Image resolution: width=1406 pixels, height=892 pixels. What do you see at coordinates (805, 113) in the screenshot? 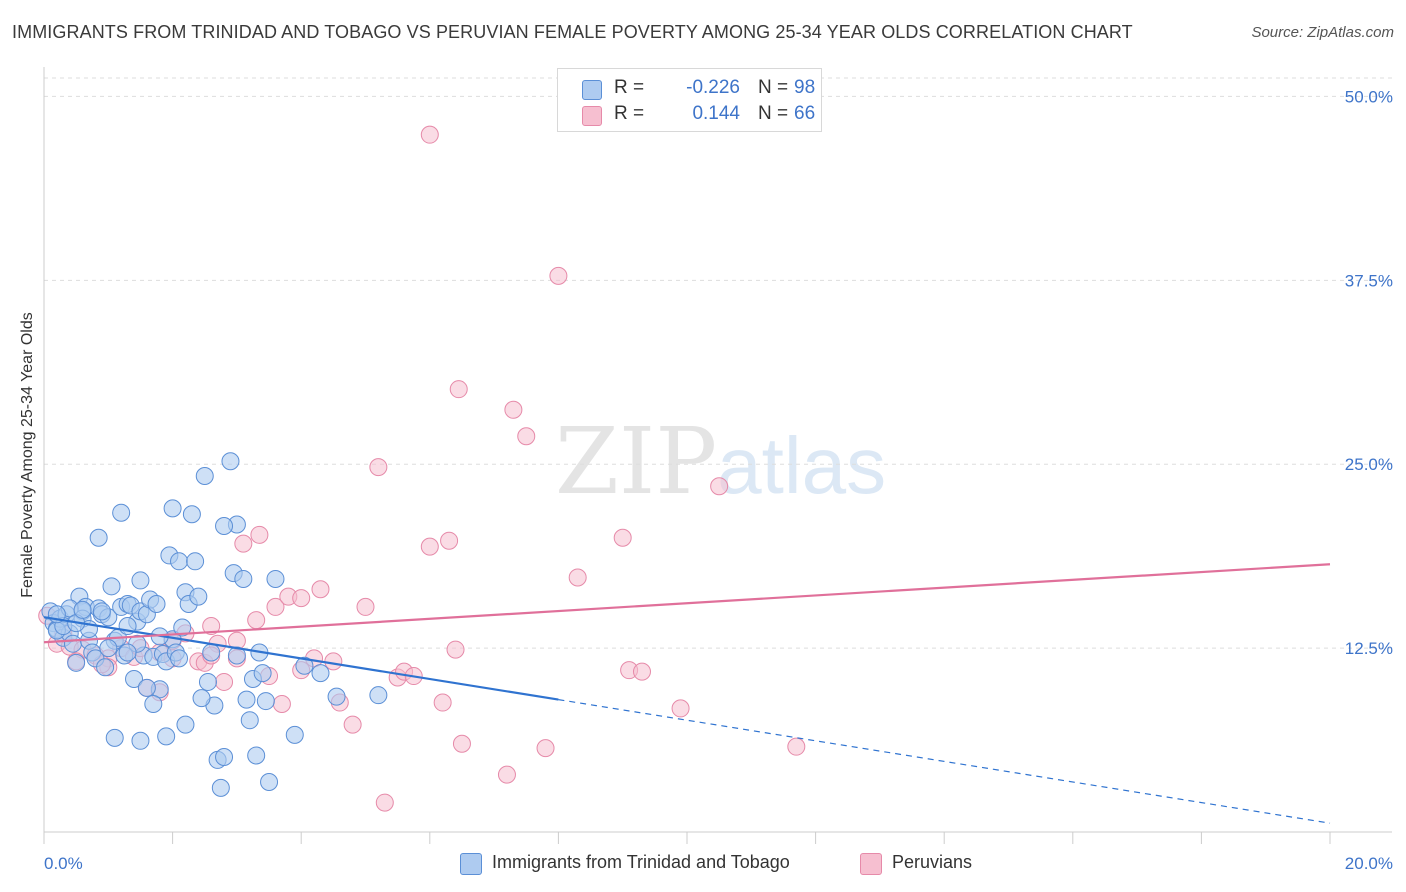
I see `legend-n-value-peruvians: 66` at bounding box center [805, 113].